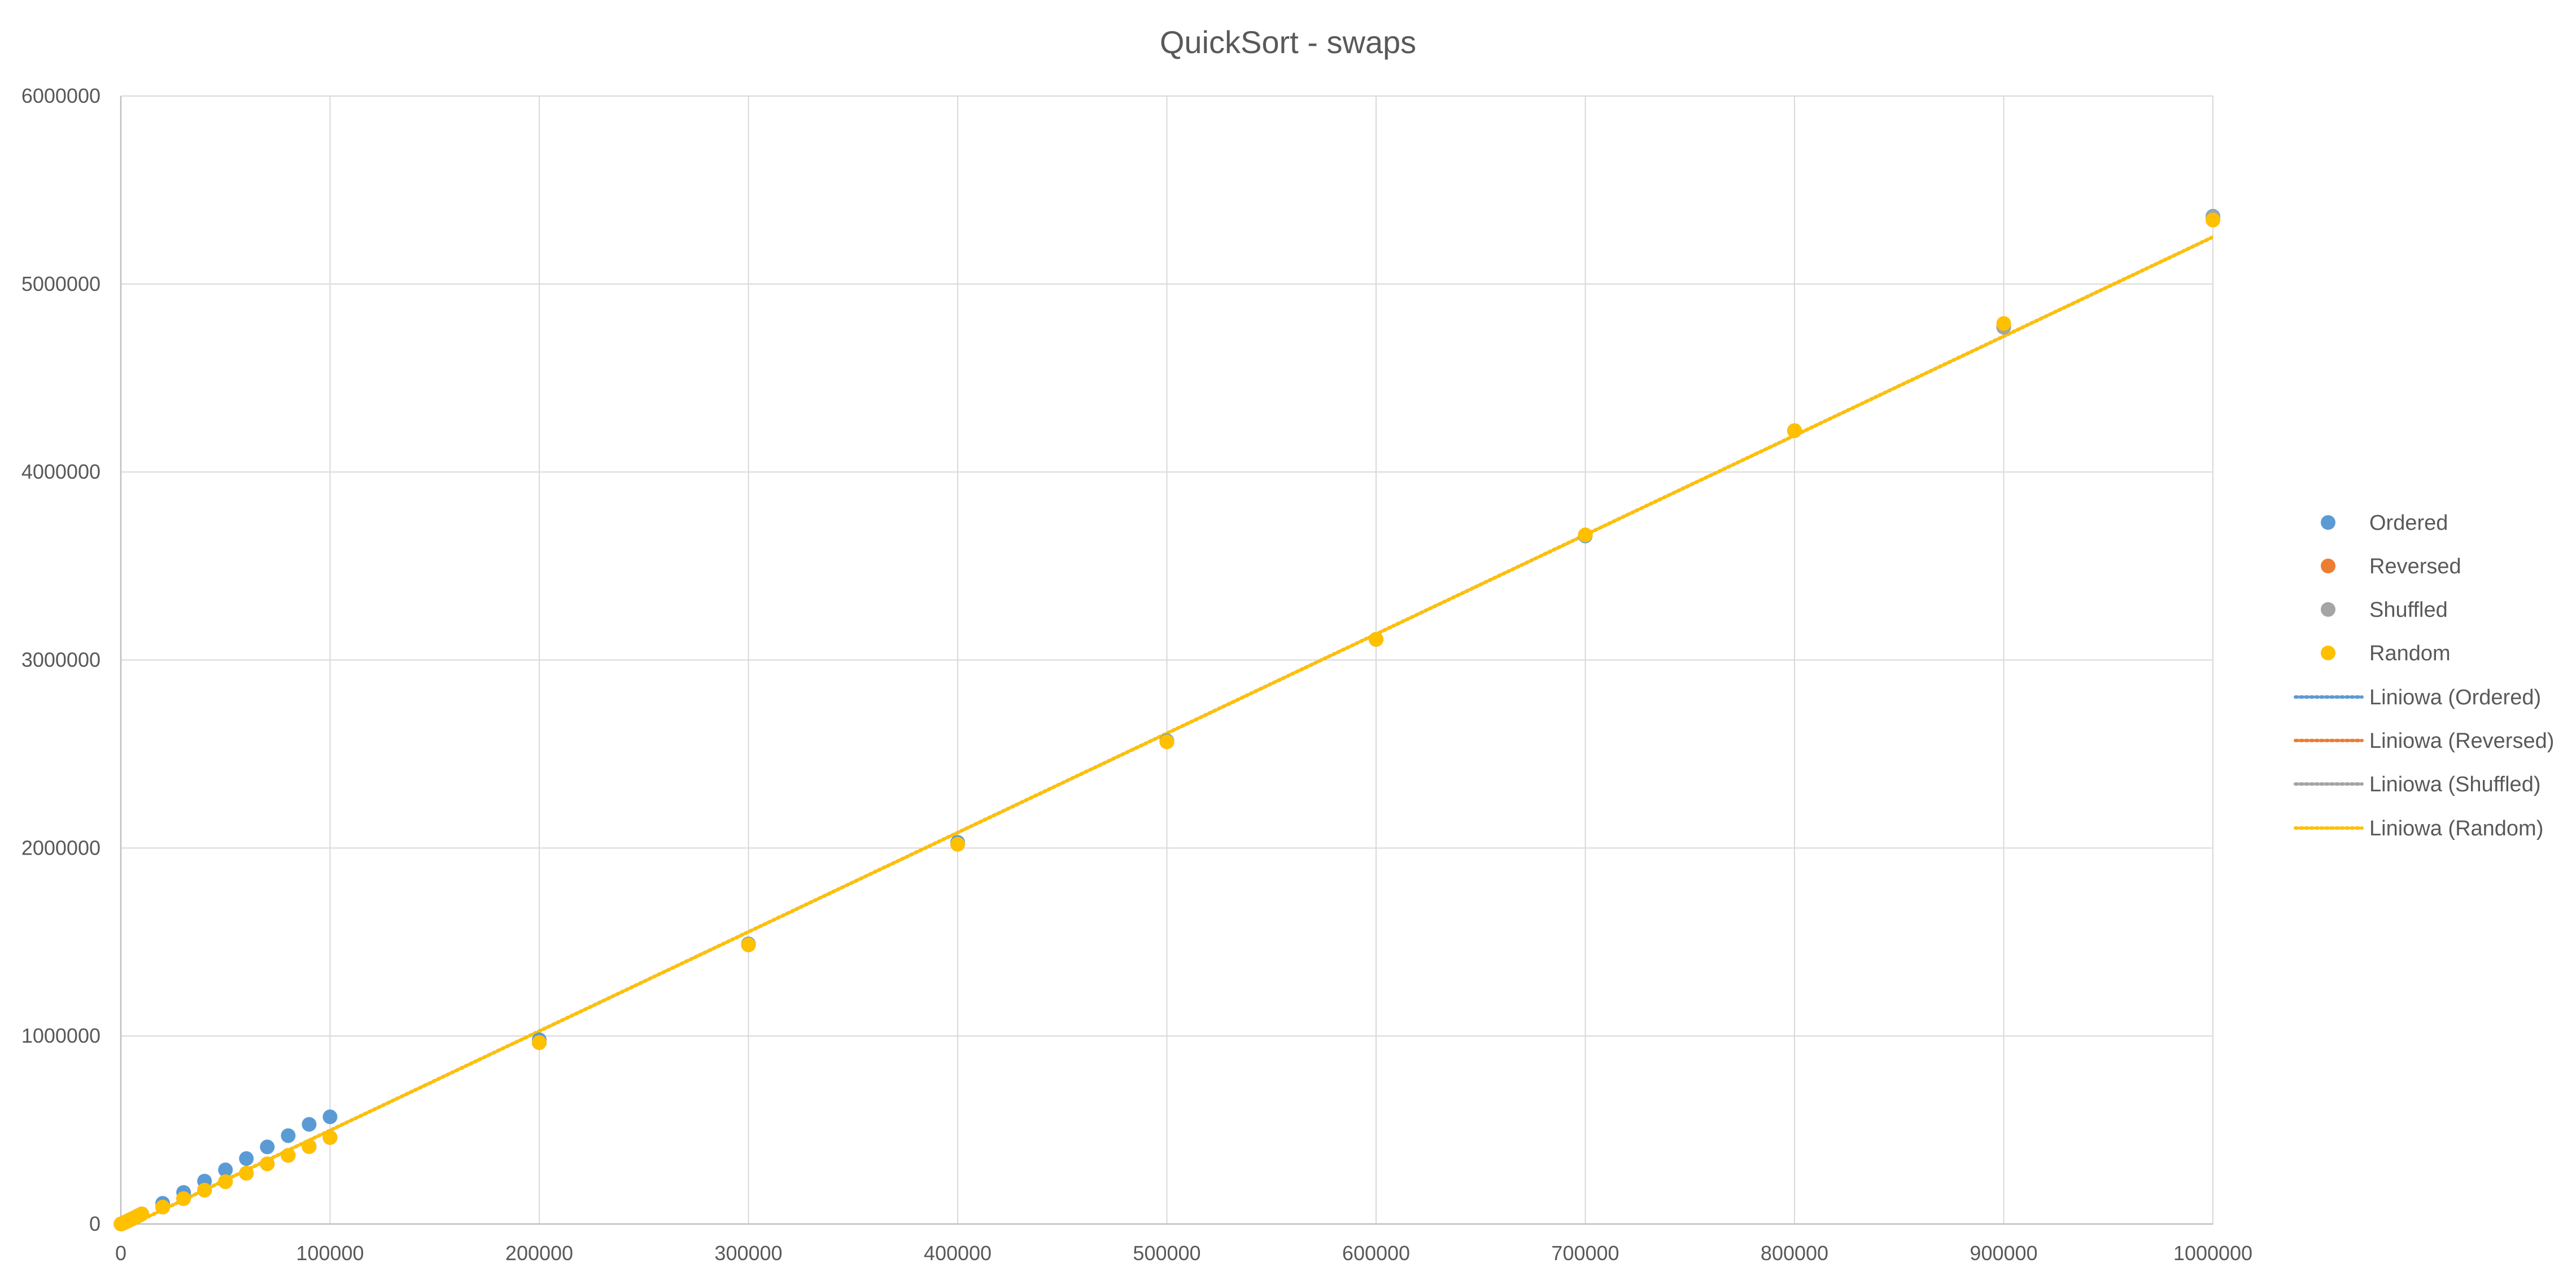 This screenshot has width=2576, height=1285. I want to click on y-tick-label: 0, so click(95, 1223).